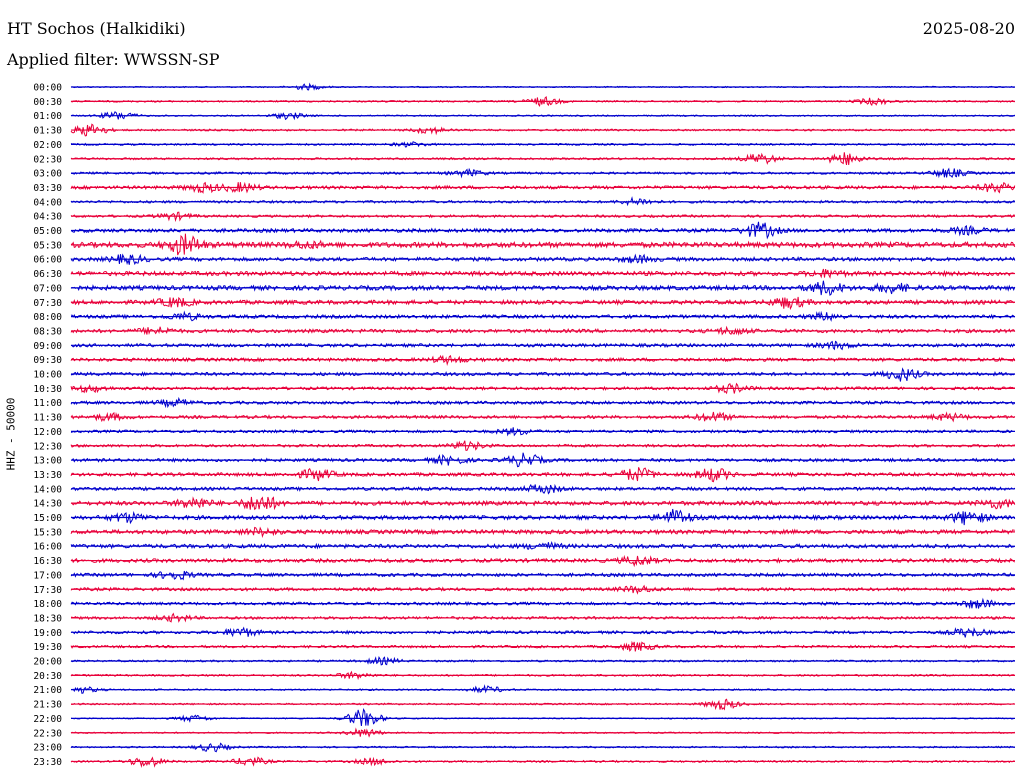 The image size is (1024, 780). I want to click on row-time-label: 01:00, so click(47, 116).